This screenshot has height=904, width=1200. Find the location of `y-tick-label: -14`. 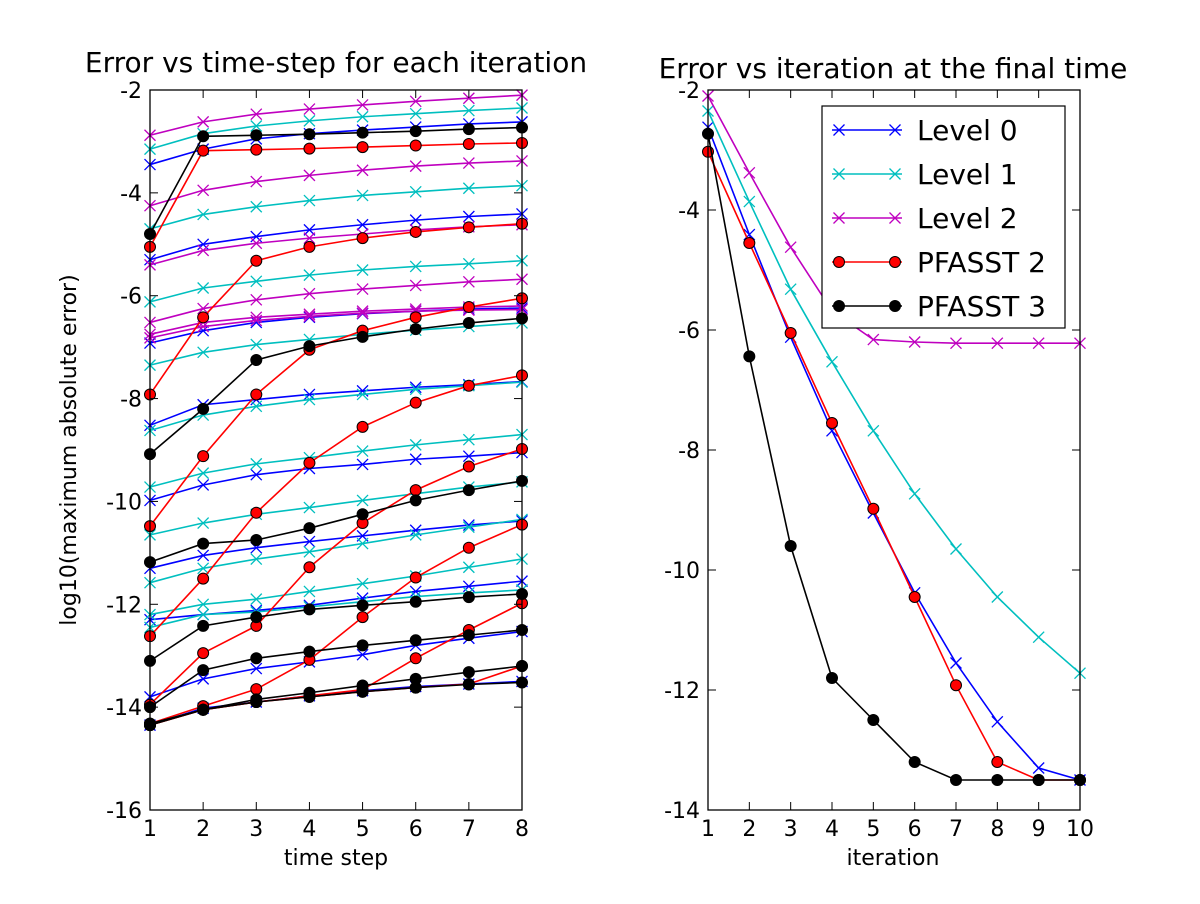

y-tick-label: -14 is located at coordinates (682, 811).